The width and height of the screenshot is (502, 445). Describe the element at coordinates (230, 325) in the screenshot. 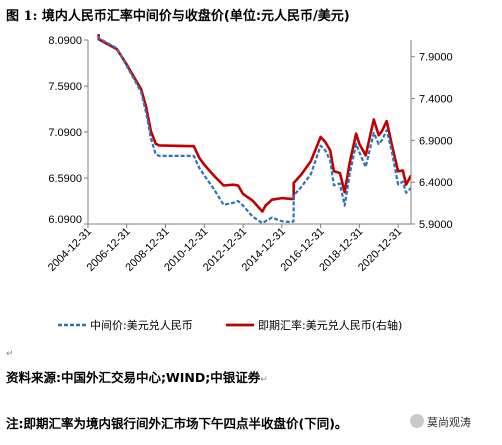

I see `legend: 中间价:美元兑人民币 即期汇率:美元兑人民币(右轴)` at that location.